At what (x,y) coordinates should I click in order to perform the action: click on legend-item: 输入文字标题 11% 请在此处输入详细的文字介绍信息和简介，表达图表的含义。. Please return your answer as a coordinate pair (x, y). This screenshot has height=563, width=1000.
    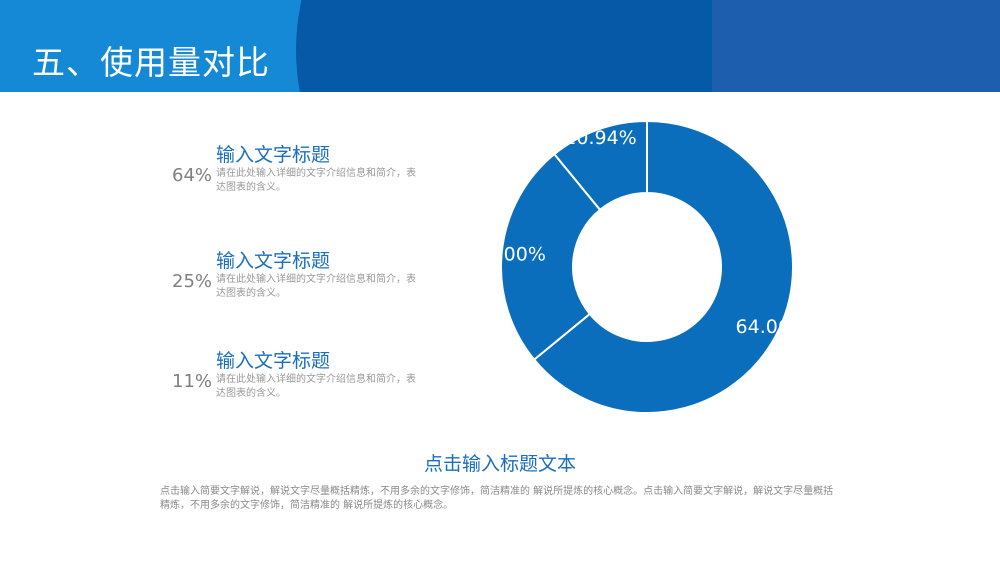
    Looking at the image, I should click on (285, 386).